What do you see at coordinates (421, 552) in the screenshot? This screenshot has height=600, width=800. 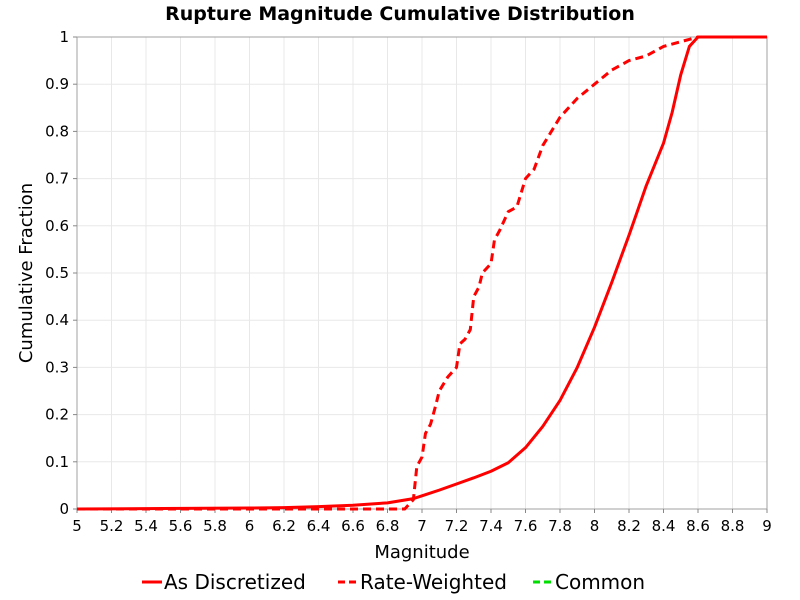 I see `x-axis-label: Magnitude` at bounding box center [421, 552].